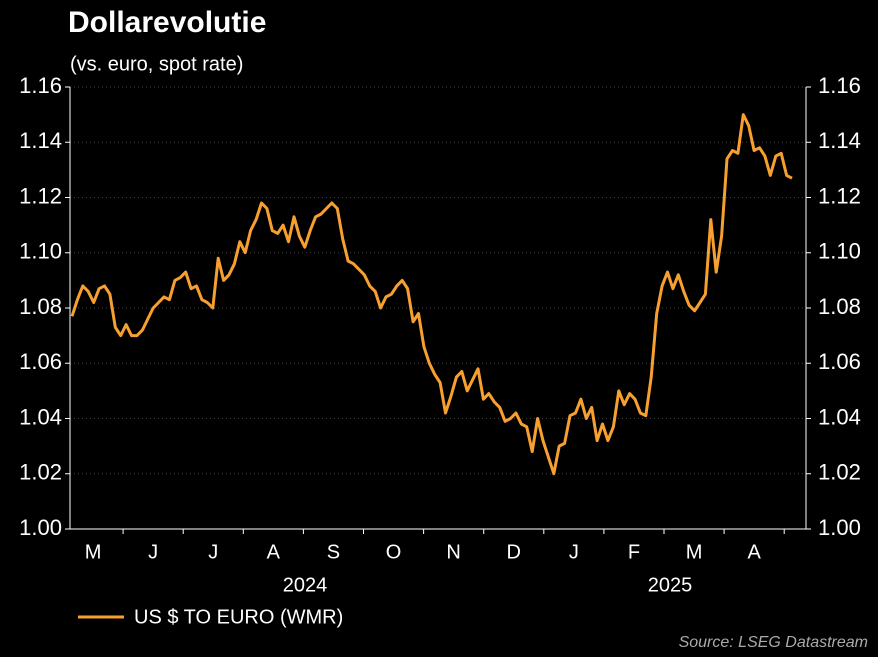 The width and height of the screenshot is (878, 657). Describe the element at coordinates (839, 85) in the screenshot. I see `y2-tick-label: 1.16` at that location.